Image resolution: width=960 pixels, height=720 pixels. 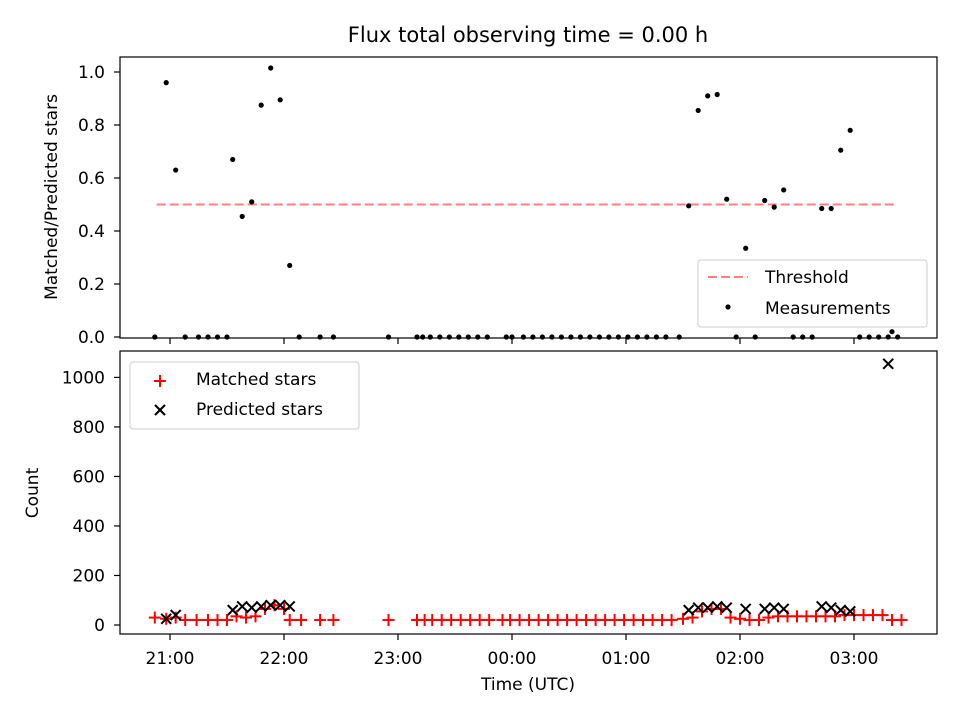 I want to click on x-tick-label: 01:00, so click(x=626, y=659).